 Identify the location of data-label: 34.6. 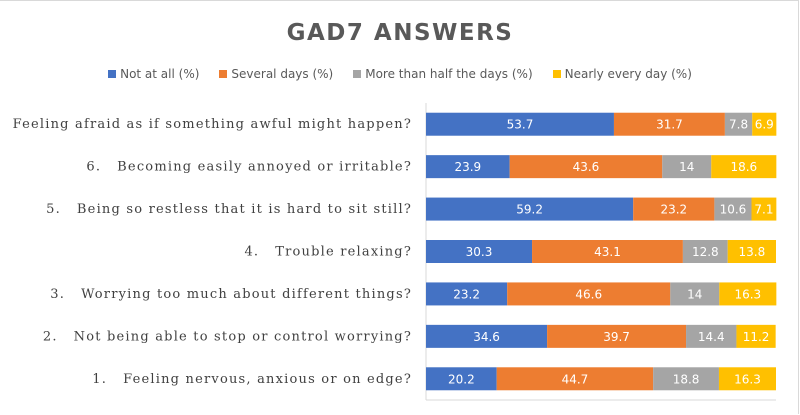
(486, 337).